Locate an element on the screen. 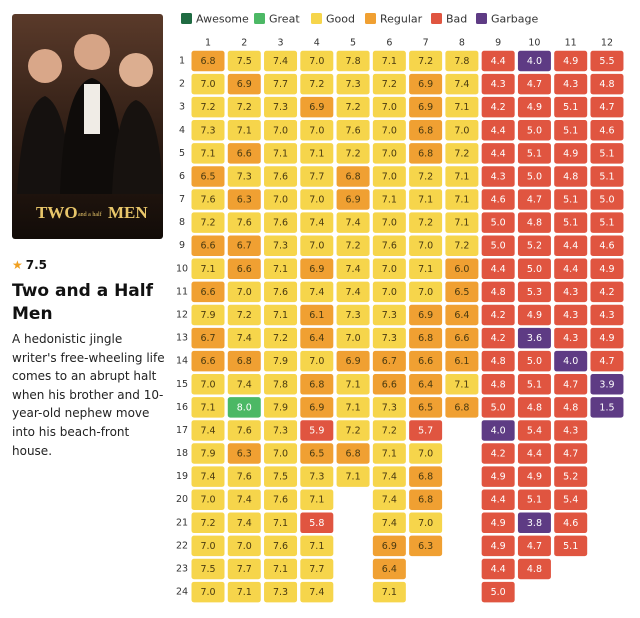 The width and height of the screenshot is (640, 618). episode-label: 5 is located at coordinates (182, 153).